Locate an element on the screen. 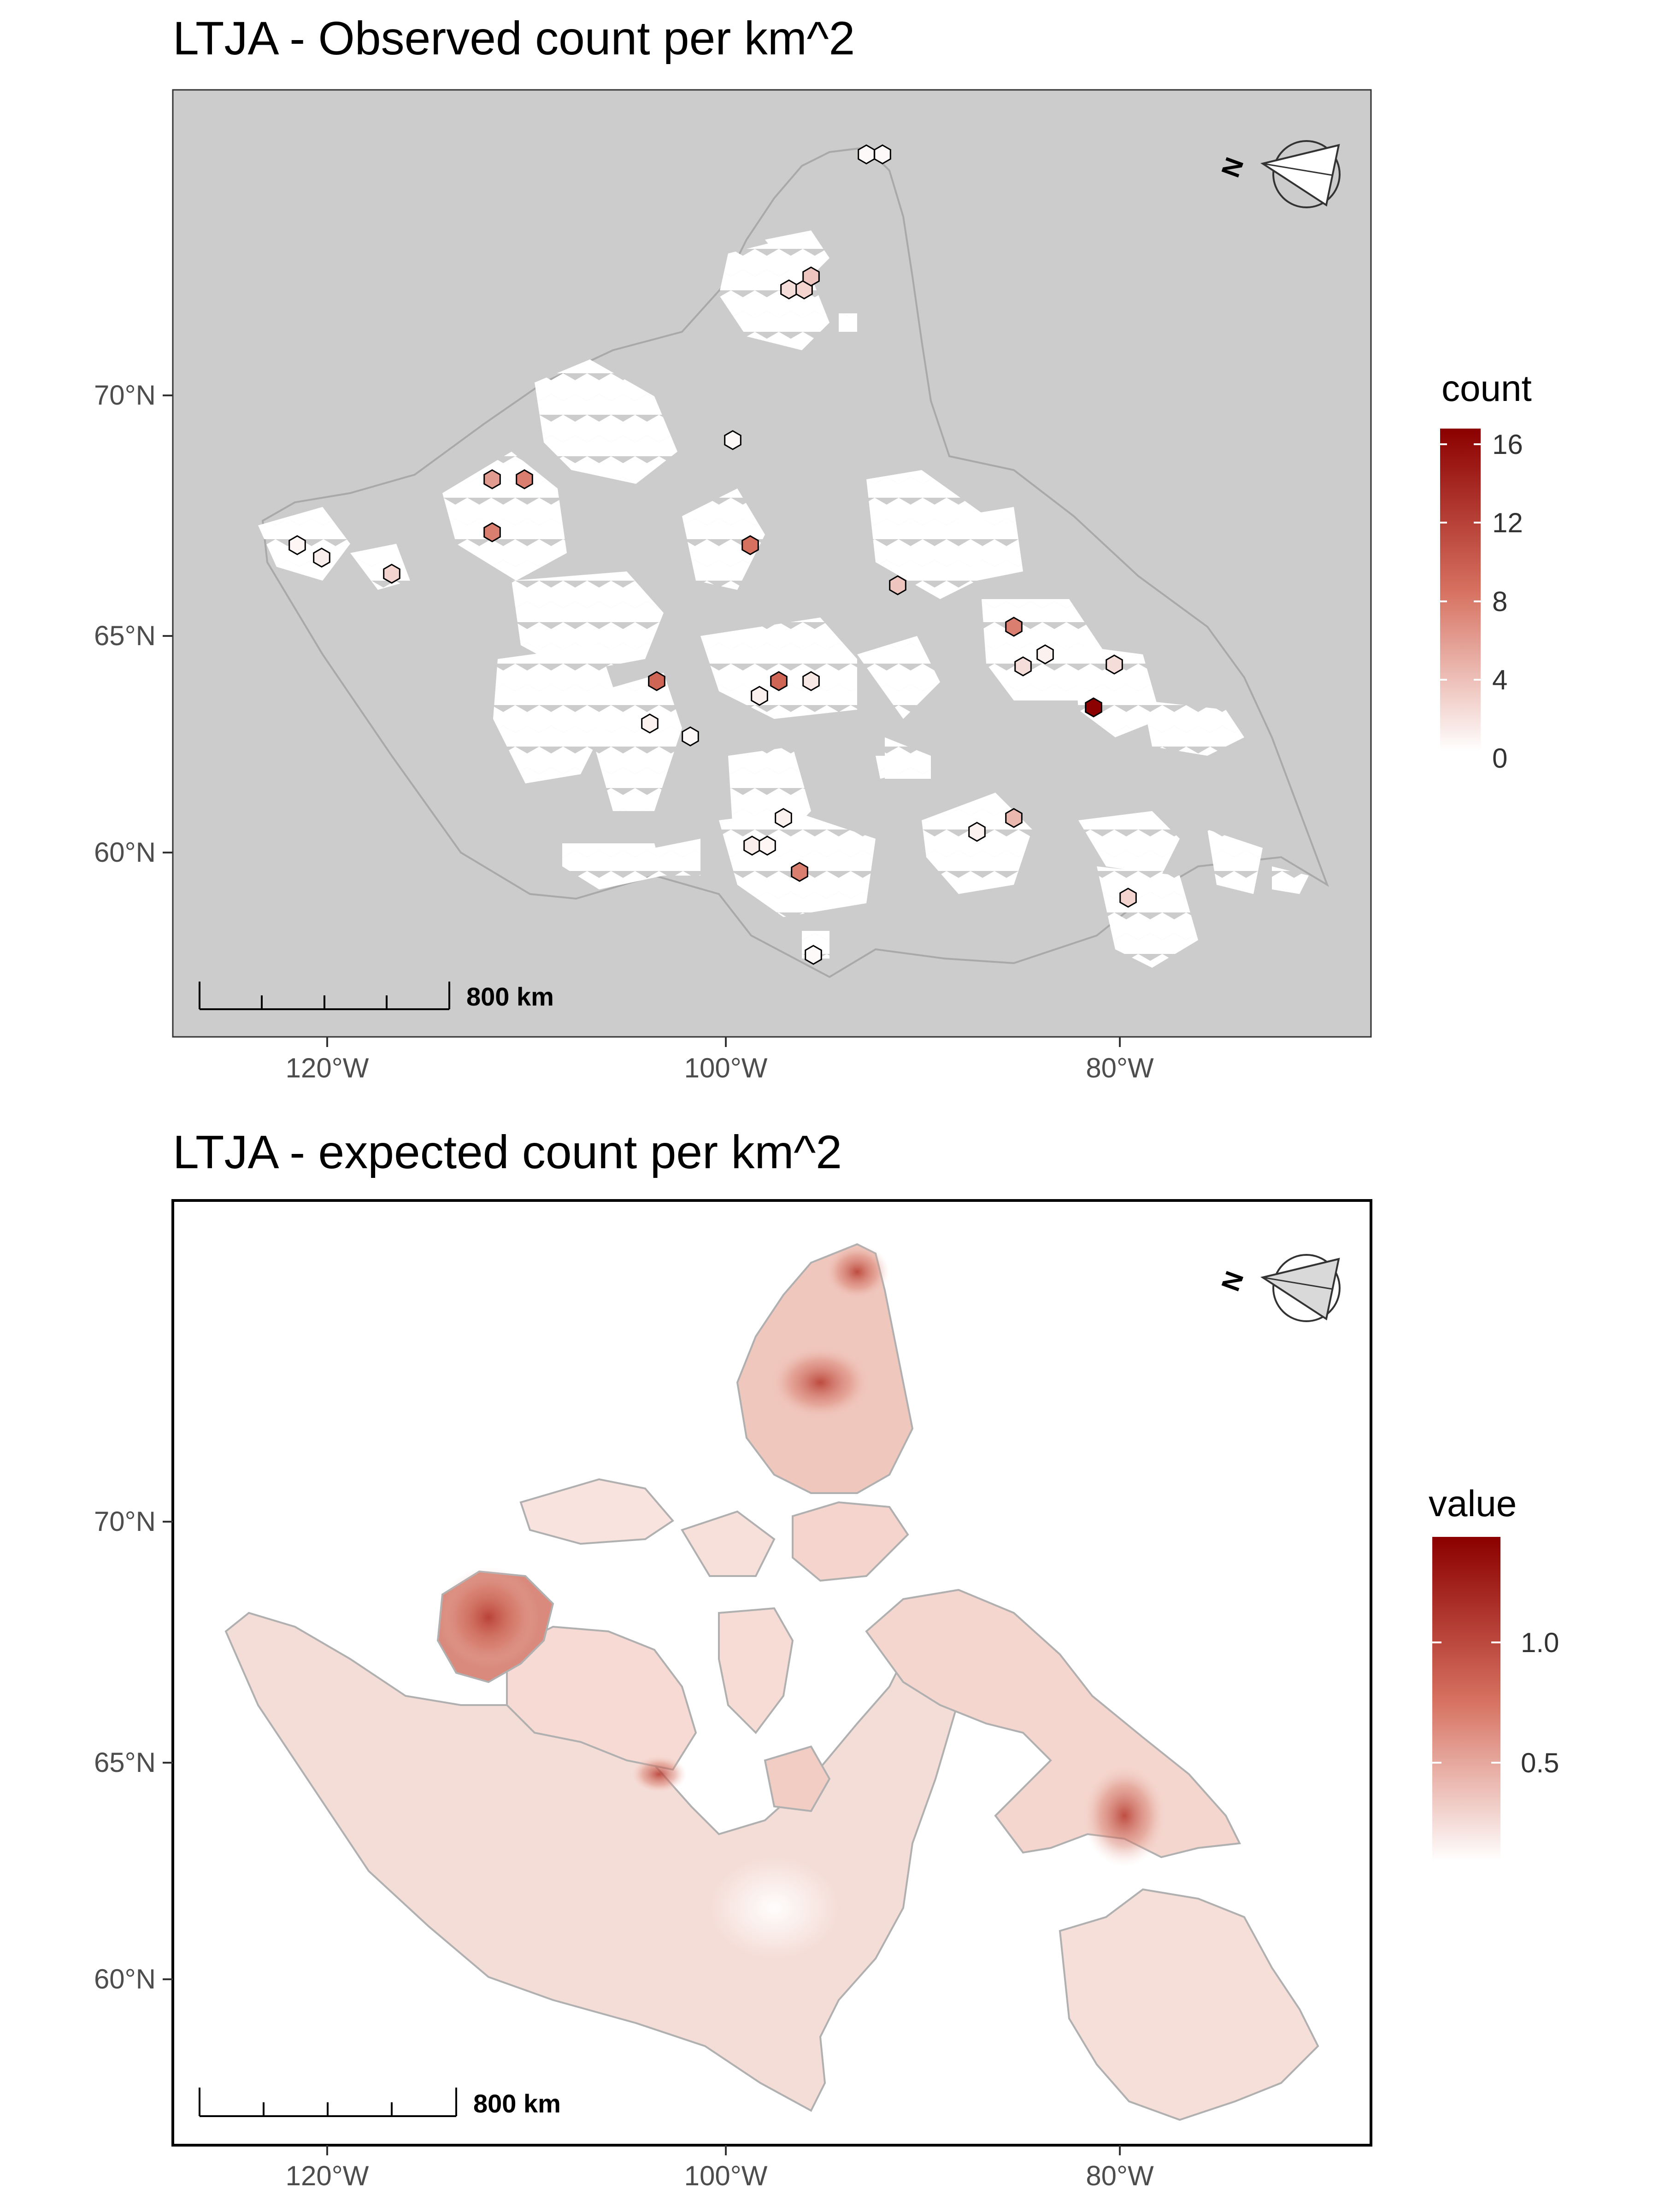 The width and height of the screenshot is (1659, 2212). coldspot is located at coordinates (774, 1908).